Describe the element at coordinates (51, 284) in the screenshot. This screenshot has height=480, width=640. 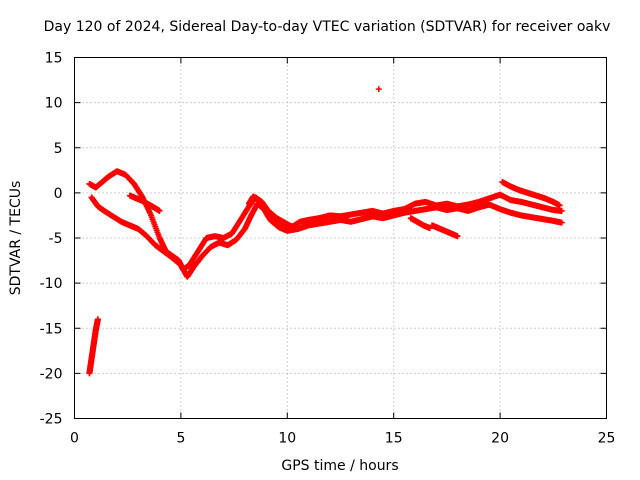
I see `y-tick-label: -10` at that location.